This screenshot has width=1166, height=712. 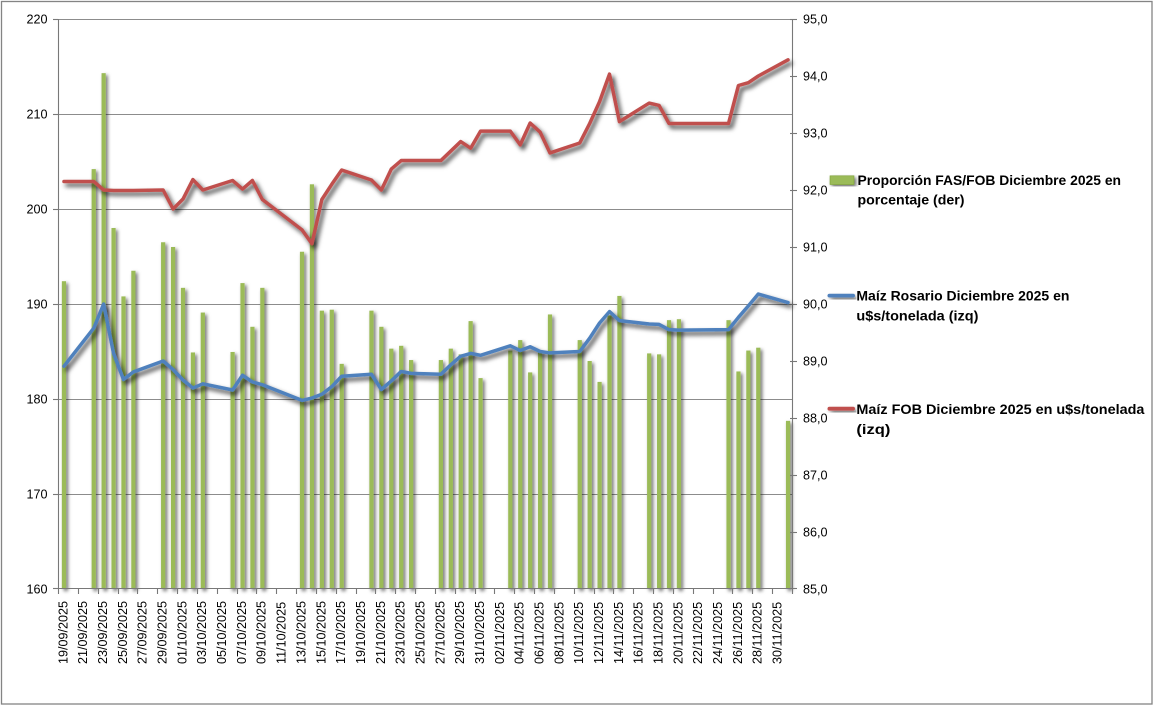 What do you see at coordinates (815, 76) in the screenshot?
I see `svg-text: 94,0` at bounding box center [815, 76].